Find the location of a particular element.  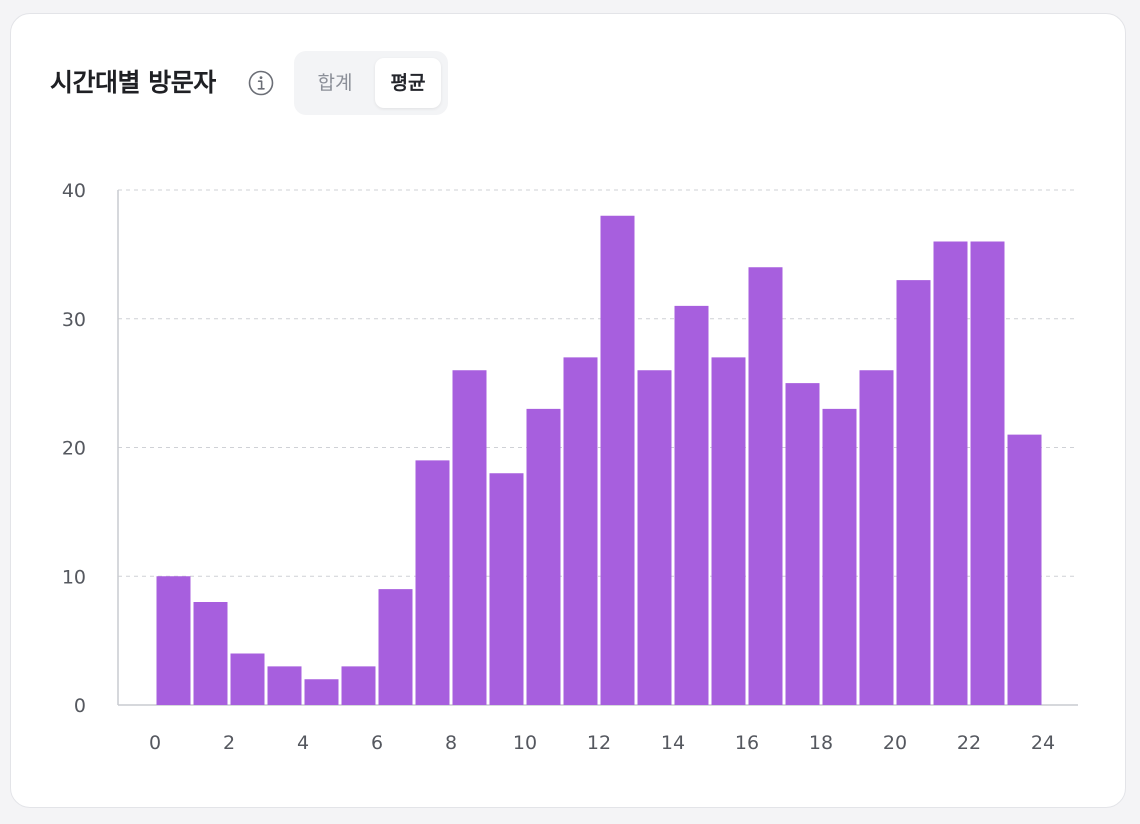

x-tick-label: 6 is located at coordinates (377, 743).